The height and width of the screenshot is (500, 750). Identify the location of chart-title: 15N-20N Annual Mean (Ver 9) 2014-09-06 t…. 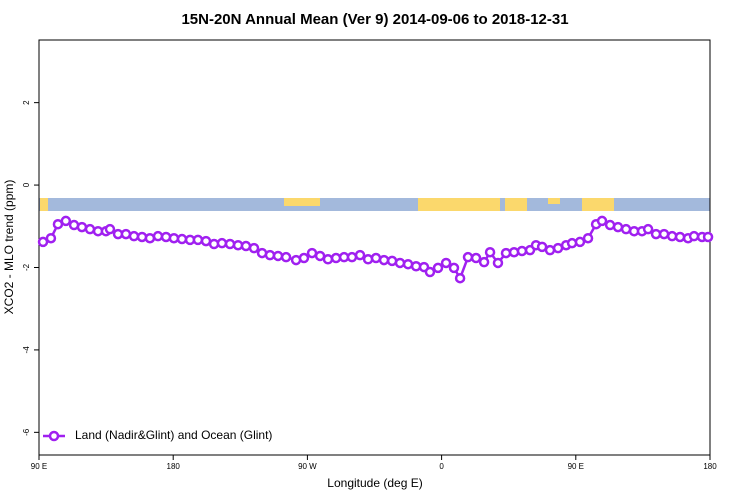
(374, 19).